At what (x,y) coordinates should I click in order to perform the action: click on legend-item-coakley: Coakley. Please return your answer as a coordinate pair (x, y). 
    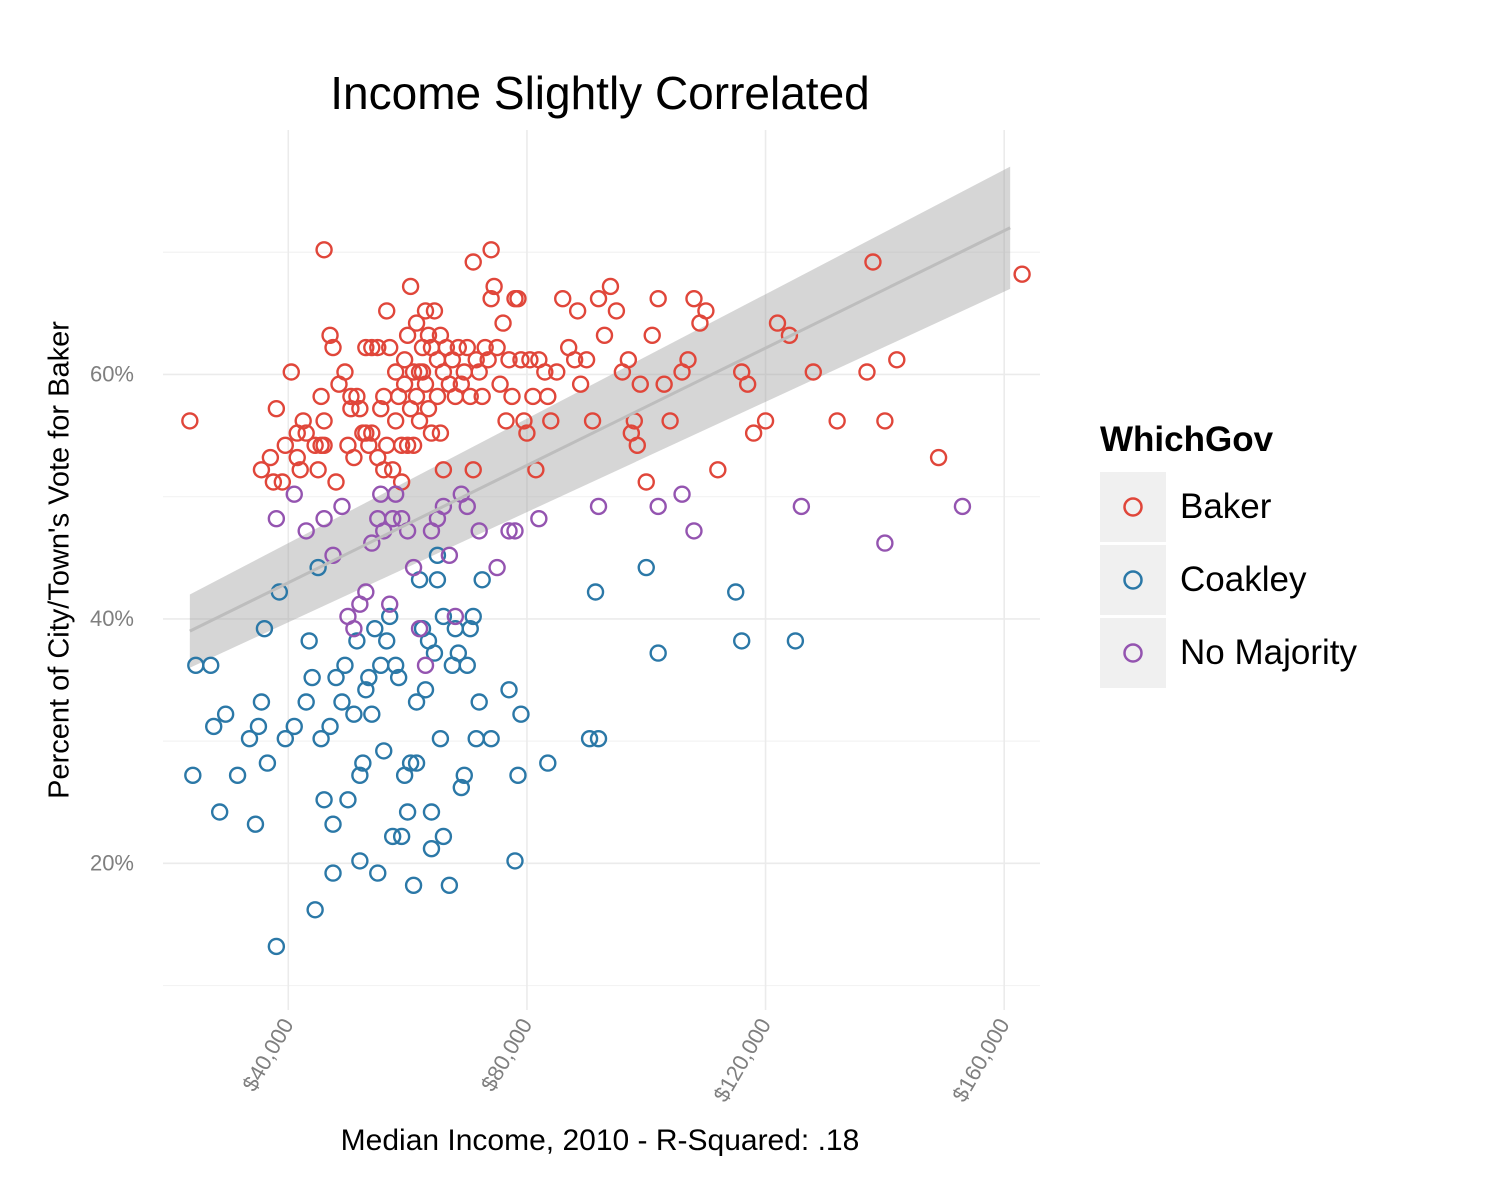
    Looking at the image, I should click on (1280, 580).